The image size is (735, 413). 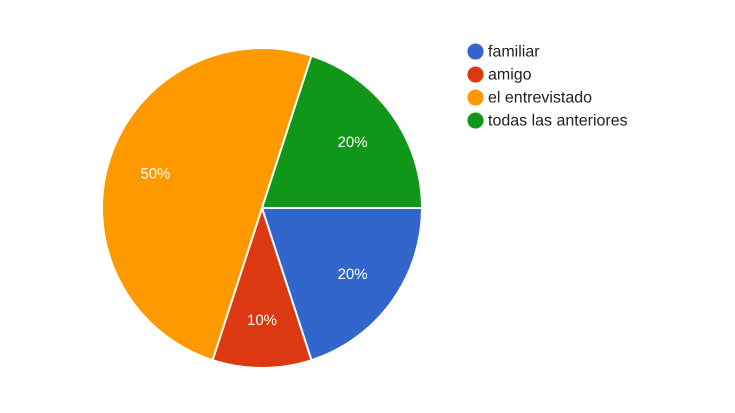 I want to click on data-label: 10%, so click(x=262, y=320).